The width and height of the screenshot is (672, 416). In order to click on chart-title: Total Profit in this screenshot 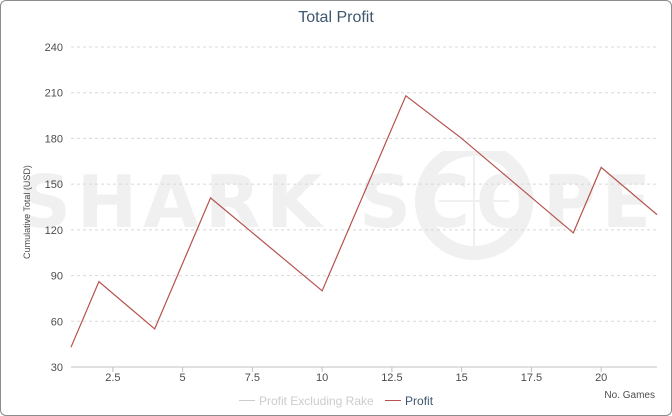, I will do `click(336, 17)`.